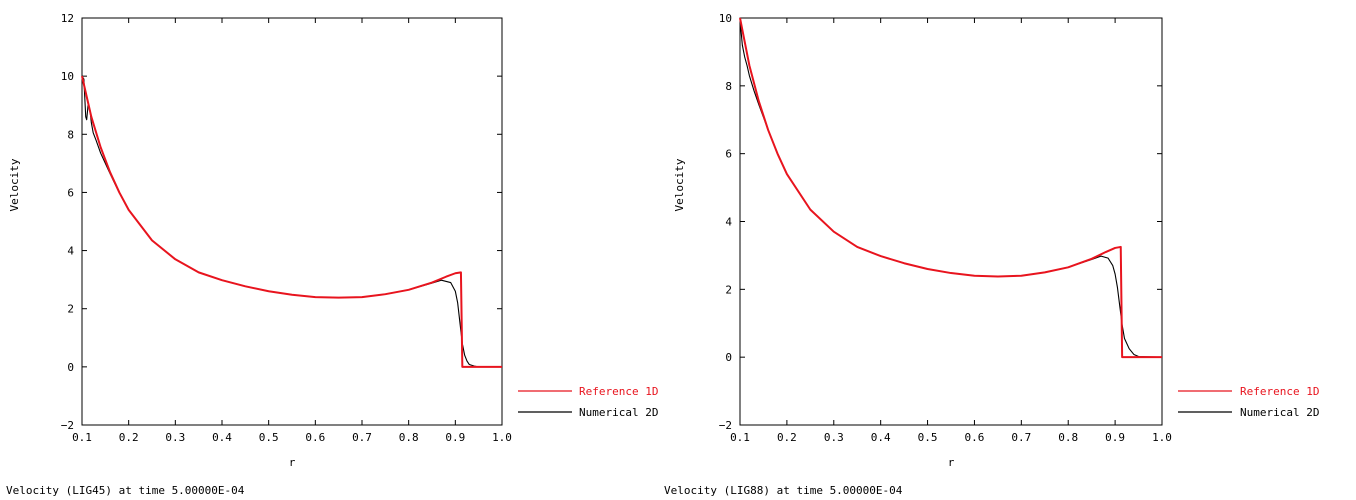 The height and width of the screenshot is (500, 1356). What do you see at coordinates (783, 490) in the screenshot?
I see `chart-caption: Velocity (LIG88) at time 5.00000E-04` at bounding box center [783, 490].